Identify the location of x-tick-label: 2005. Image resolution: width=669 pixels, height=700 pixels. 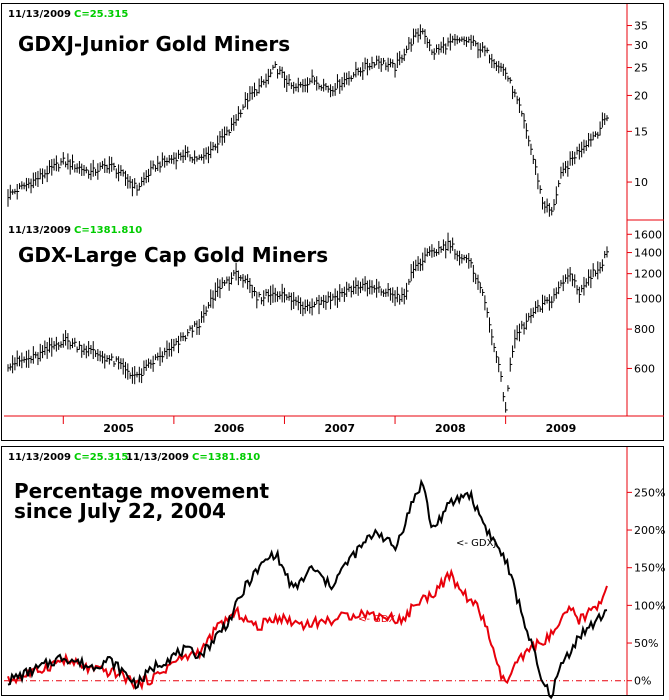
(118, 428).